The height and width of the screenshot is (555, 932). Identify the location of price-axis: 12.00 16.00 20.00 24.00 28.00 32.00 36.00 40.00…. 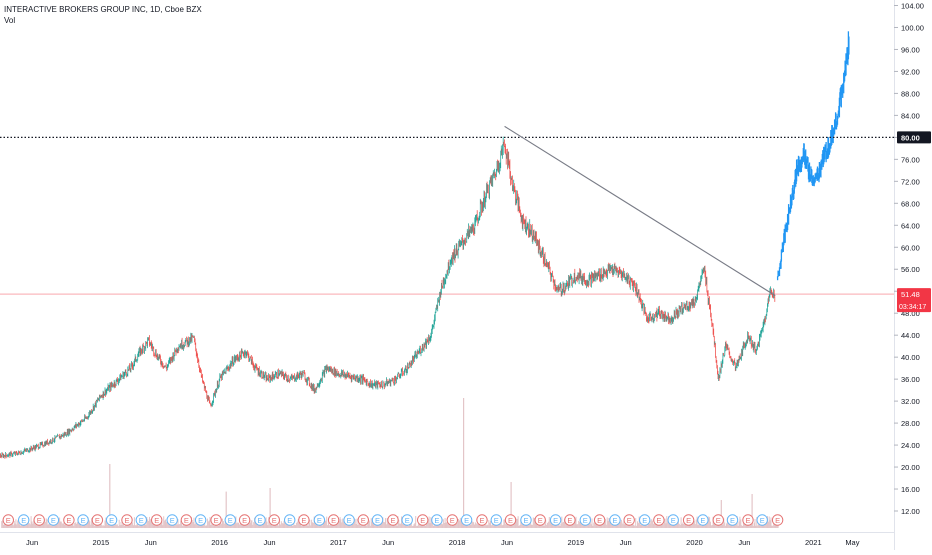
(912, 275).